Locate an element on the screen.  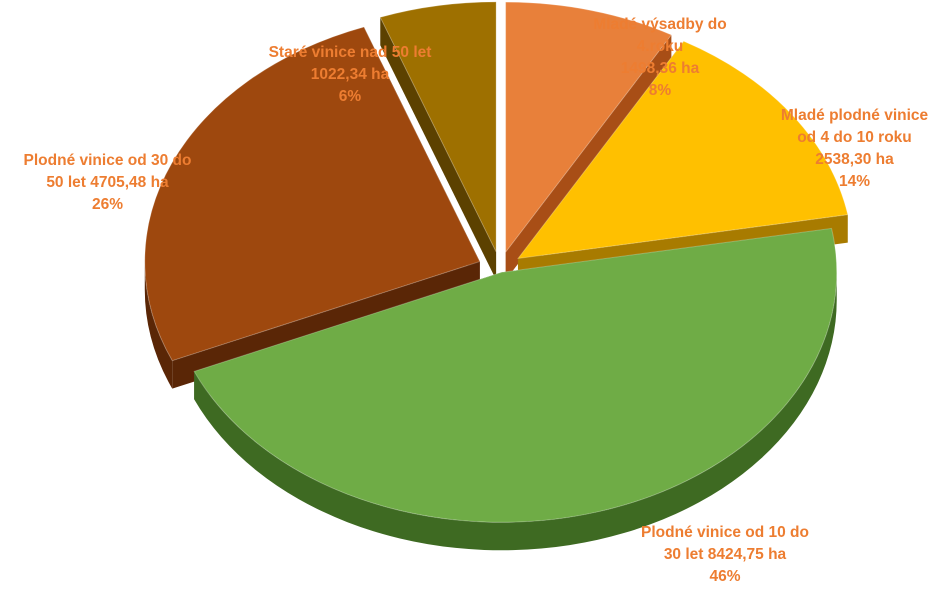
slice-old-vineyards is located at coordinates (438, 127).